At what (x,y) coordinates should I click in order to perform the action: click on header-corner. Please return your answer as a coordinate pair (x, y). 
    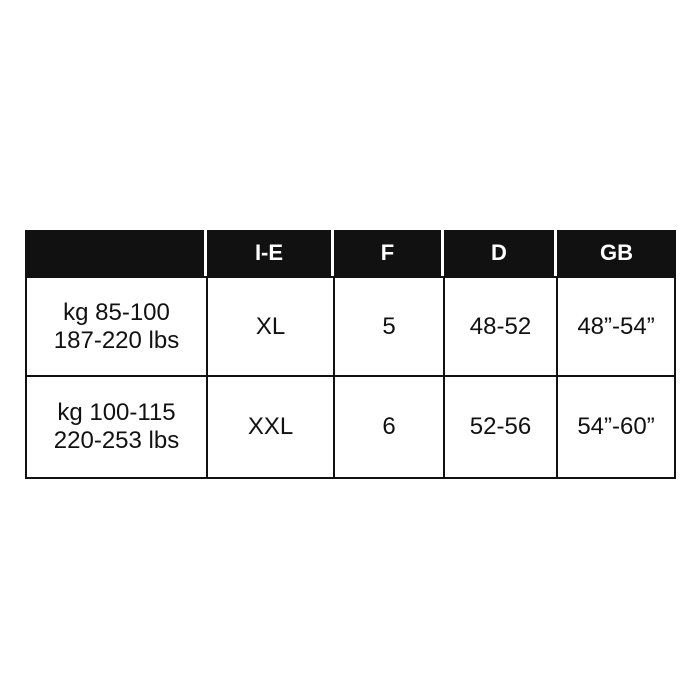
    Looking at the image, I should click on (114, 253).